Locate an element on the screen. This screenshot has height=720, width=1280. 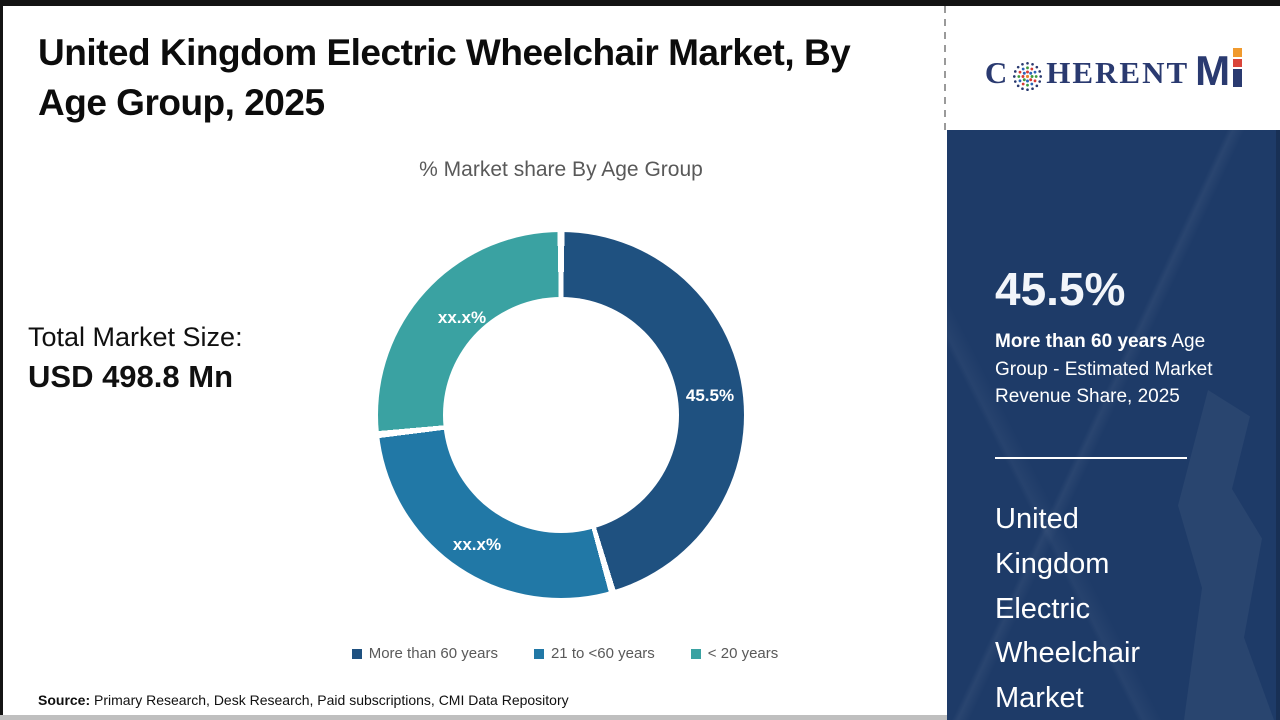
legend-item-more-than-60: More than 60 years is located at coordinates (424, 653).